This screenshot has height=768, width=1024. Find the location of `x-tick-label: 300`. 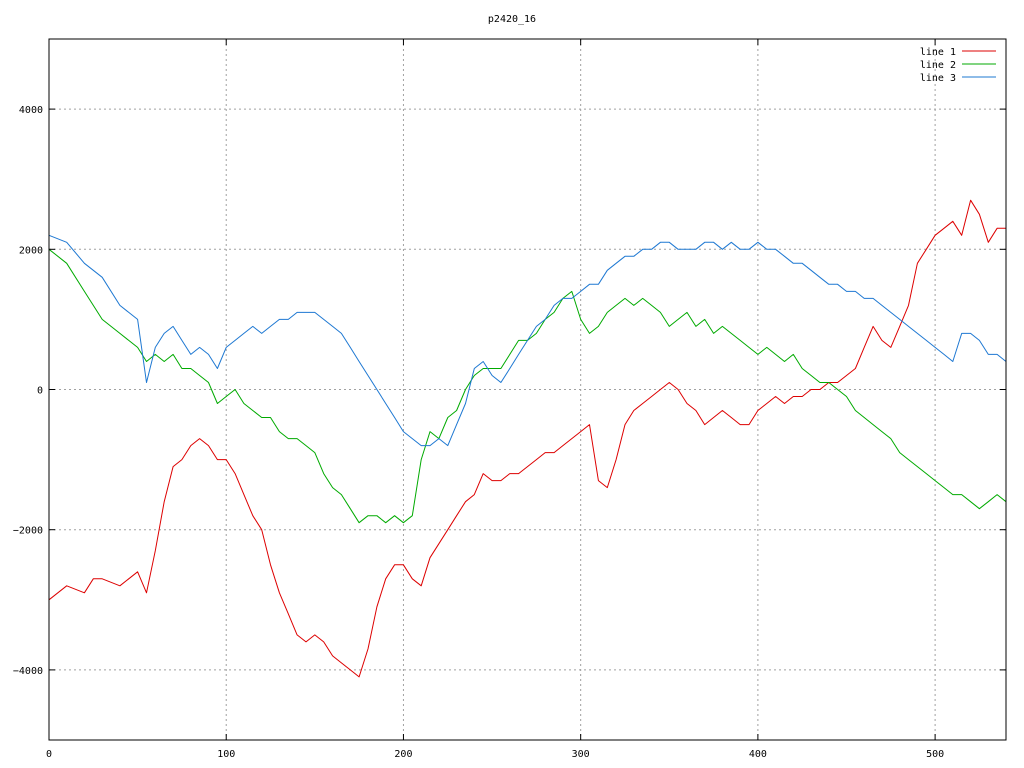

x-tick-label: 300 is located at coordinates (581, 754).